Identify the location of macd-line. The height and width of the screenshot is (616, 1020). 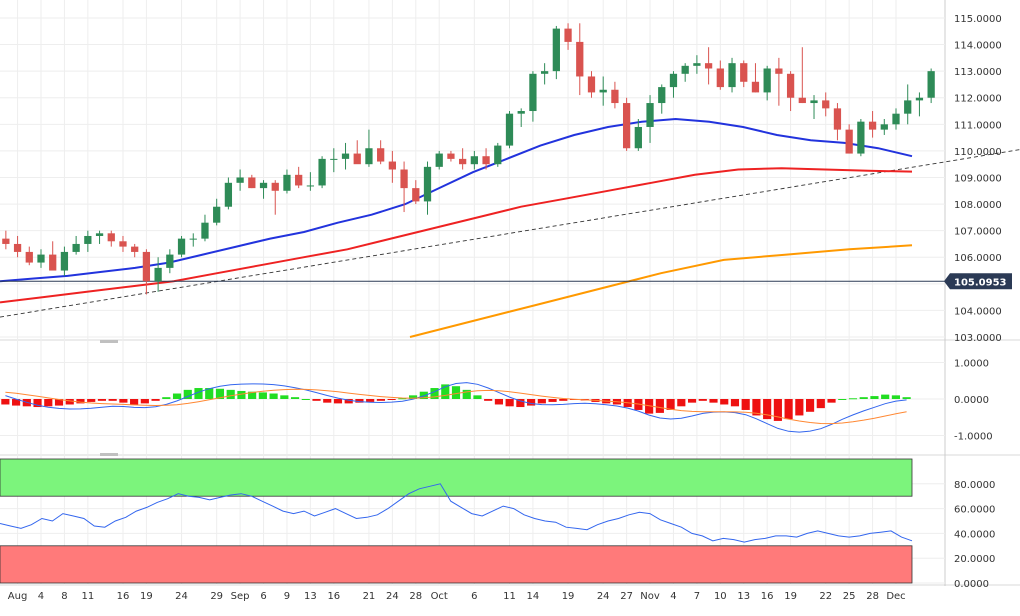
(456, 407).